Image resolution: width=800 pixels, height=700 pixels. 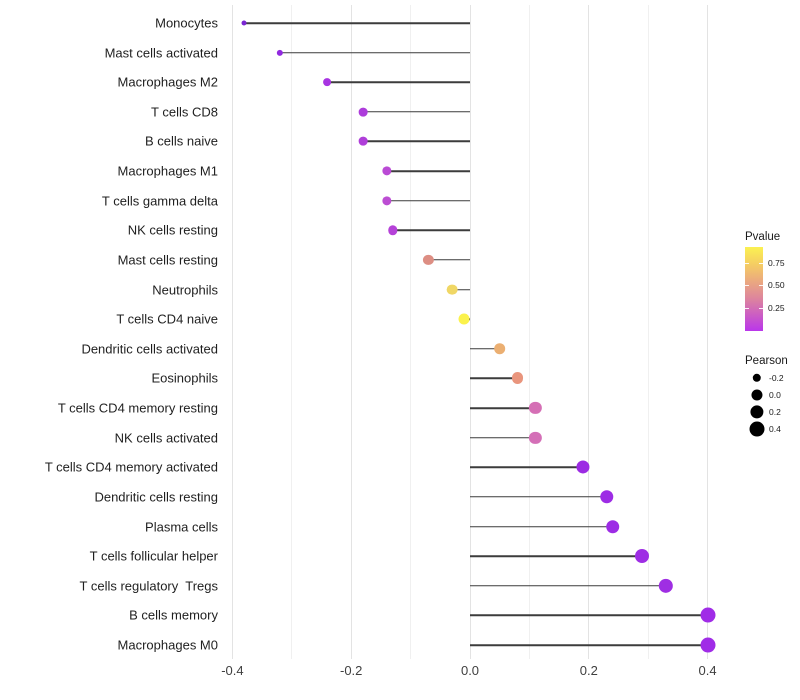 I want to click on category-label: Mast cells activated, so click(x=161, y=53).